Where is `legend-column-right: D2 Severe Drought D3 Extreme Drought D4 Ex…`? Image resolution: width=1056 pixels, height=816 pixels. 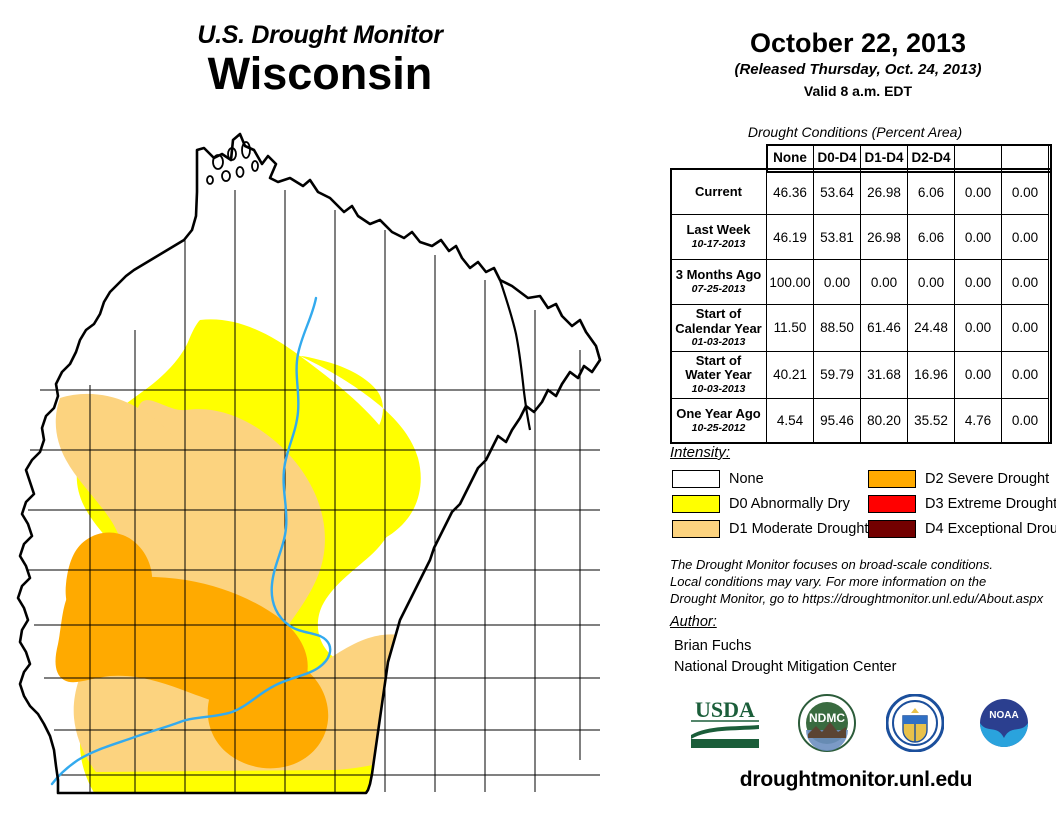 legend-column-right: D2 Severe Drought D3 Extreme Drought D4 Ex… is located at coordinates (962, 503).